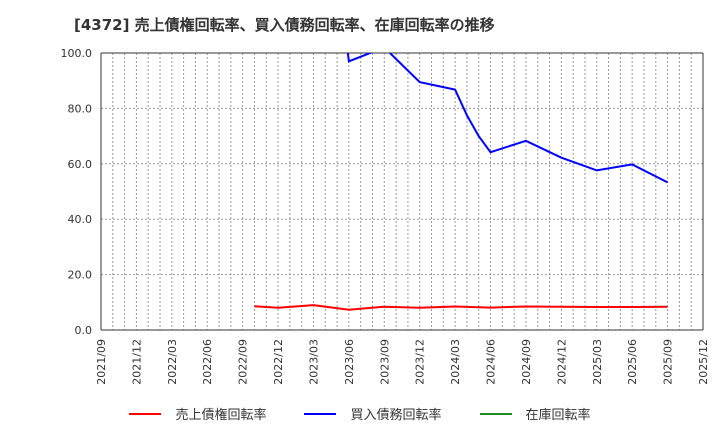  I want to click on x-tick-label: 2025/12, so click(703, 362).